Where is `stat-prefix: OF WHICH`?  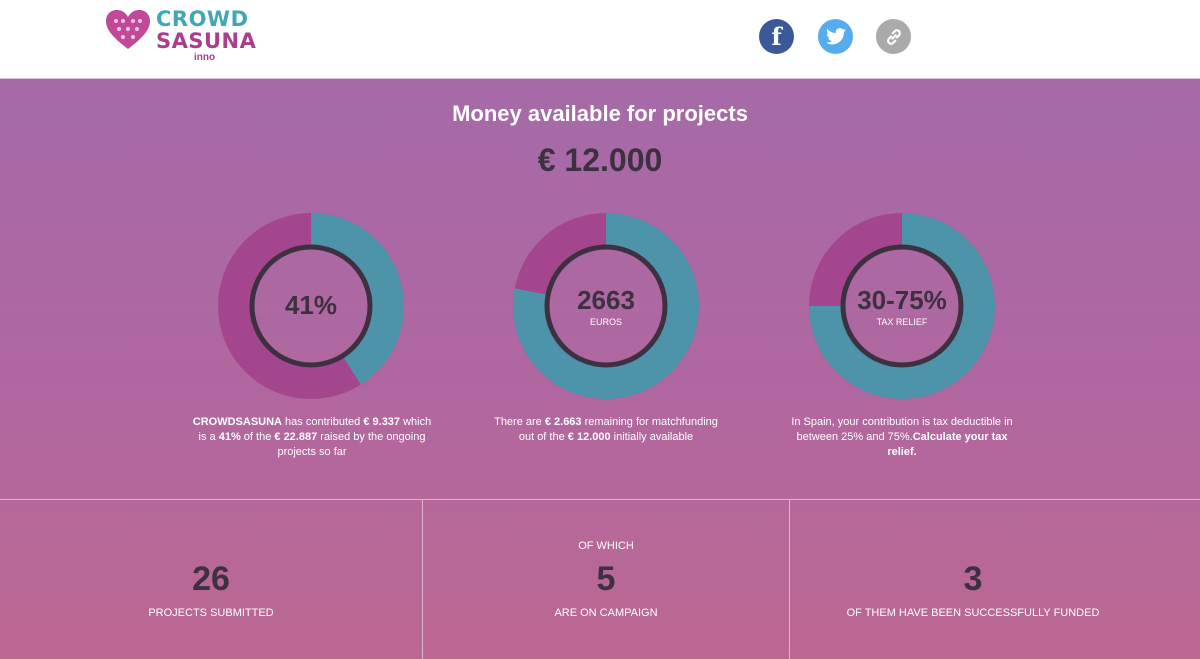
stat-prefix: OF WHICH is located at coordinates (606, 546).